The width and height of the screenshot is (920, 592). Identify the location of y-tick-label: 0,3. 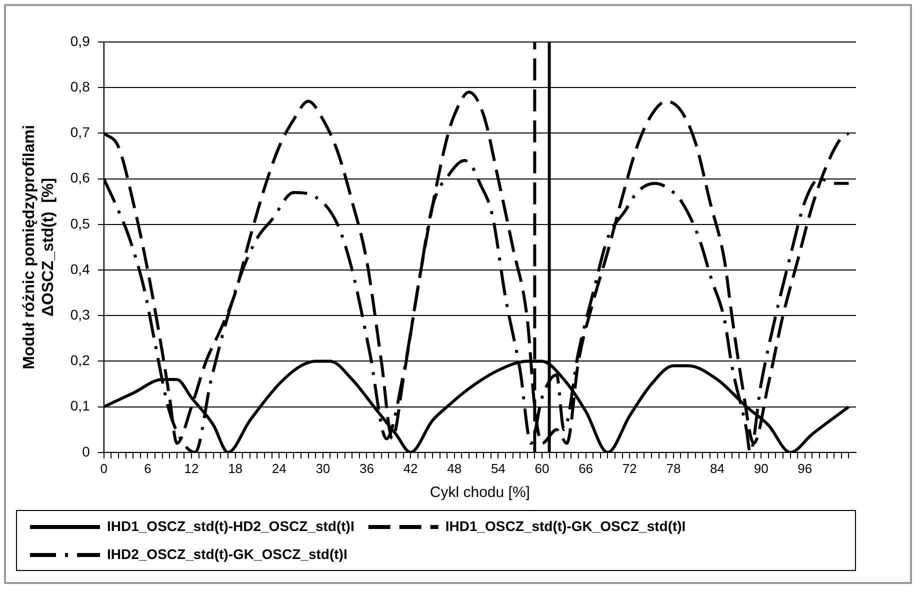
(80, 314).